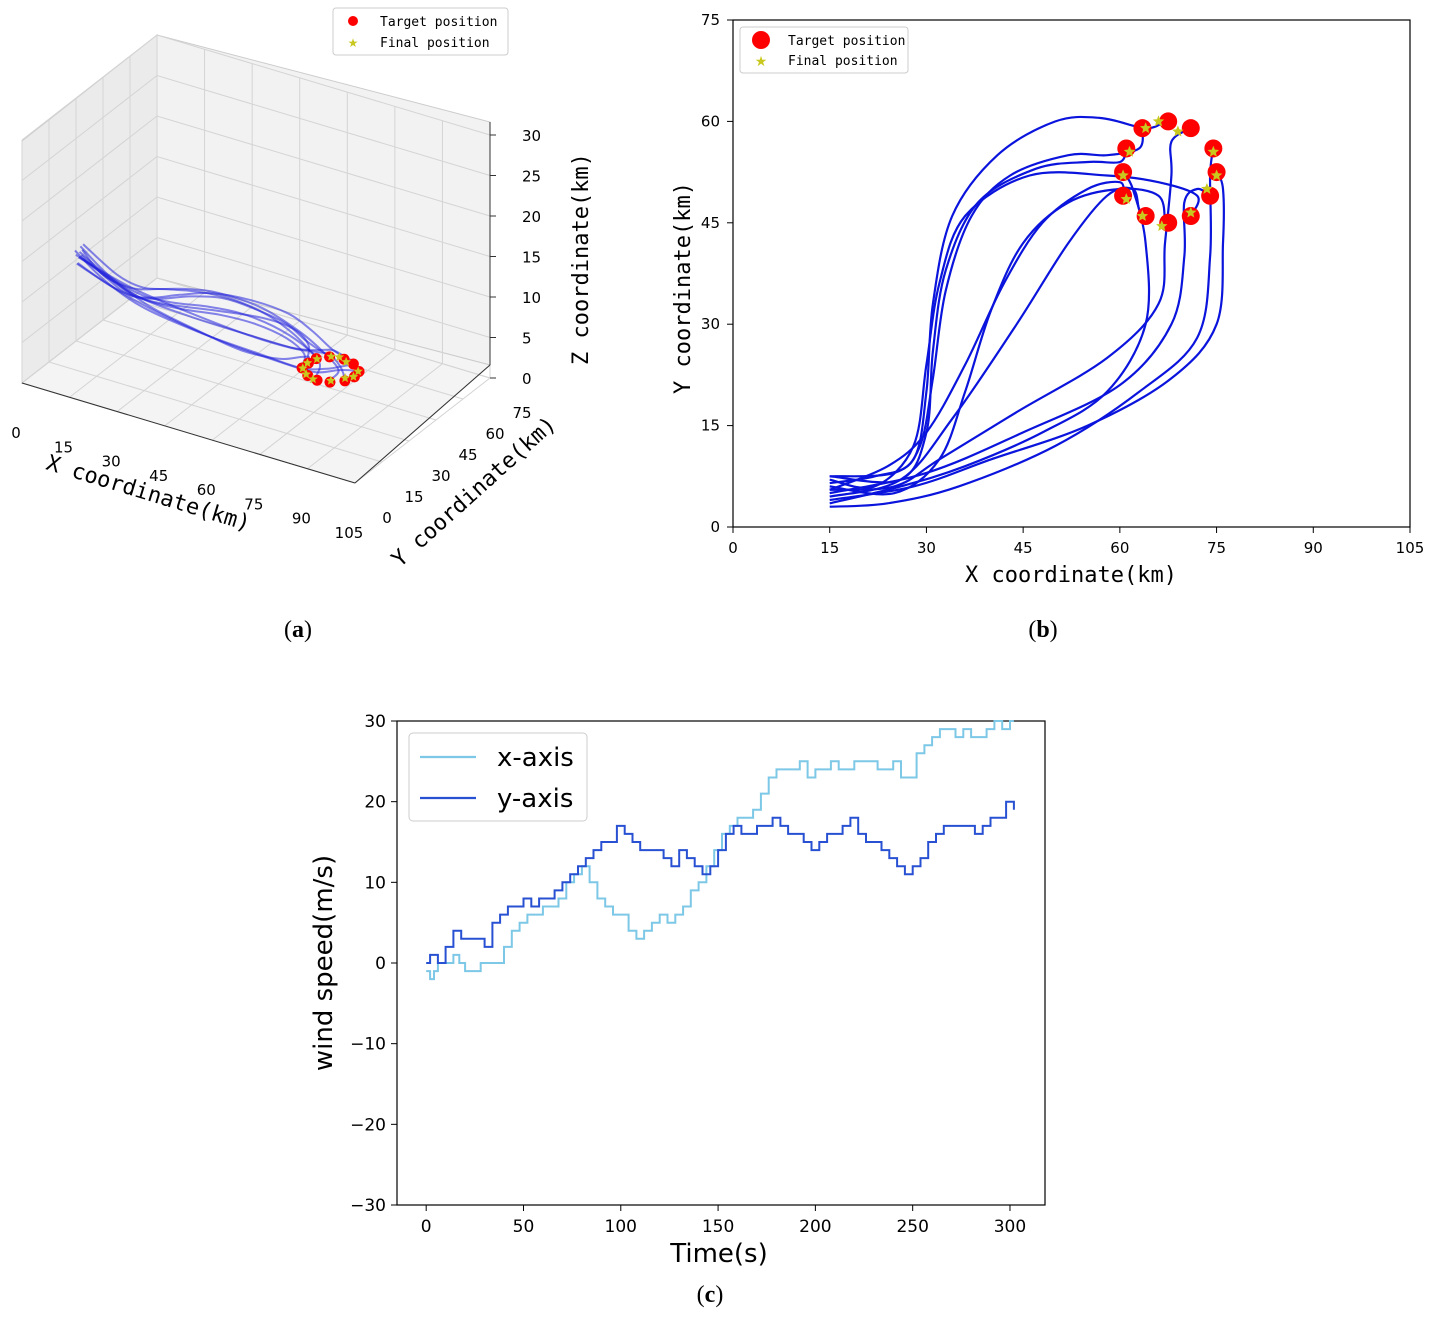  Describe the element at coordinates (435, 43) in the screenshot. I see `legend-final-label: Final position` at that location.